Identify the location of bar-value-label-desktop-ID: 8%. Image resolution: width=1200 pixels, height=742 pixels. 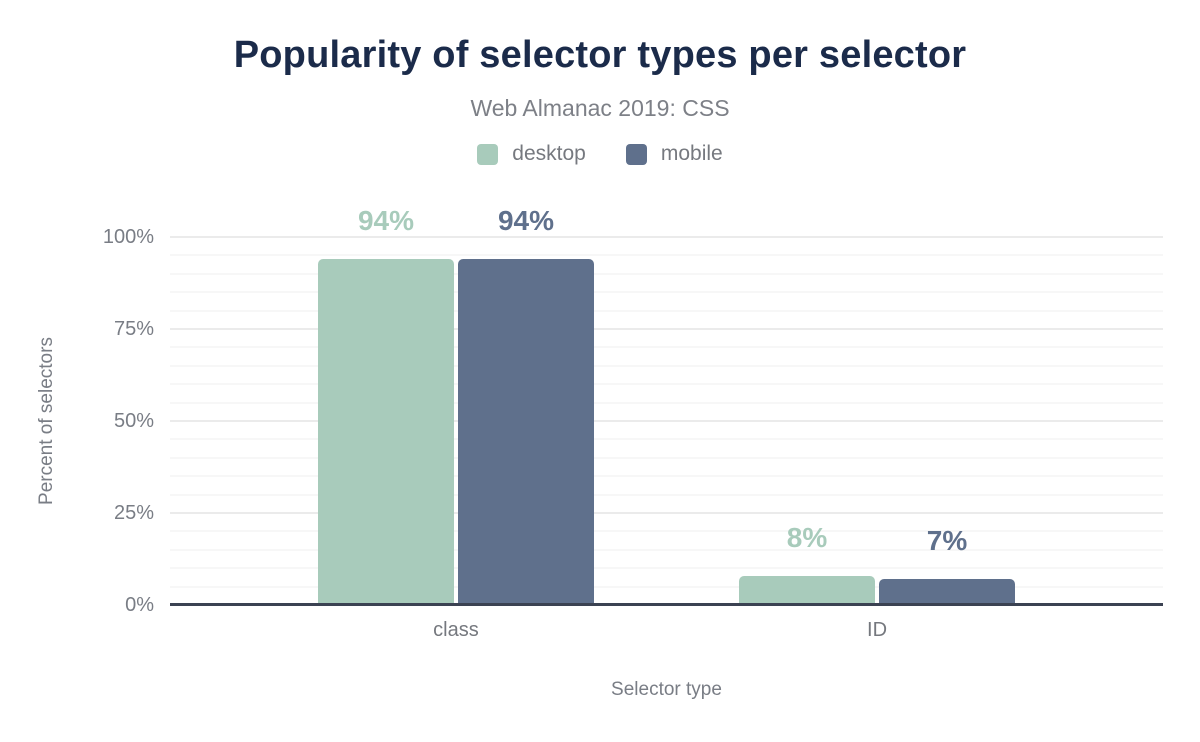
(807, 537).